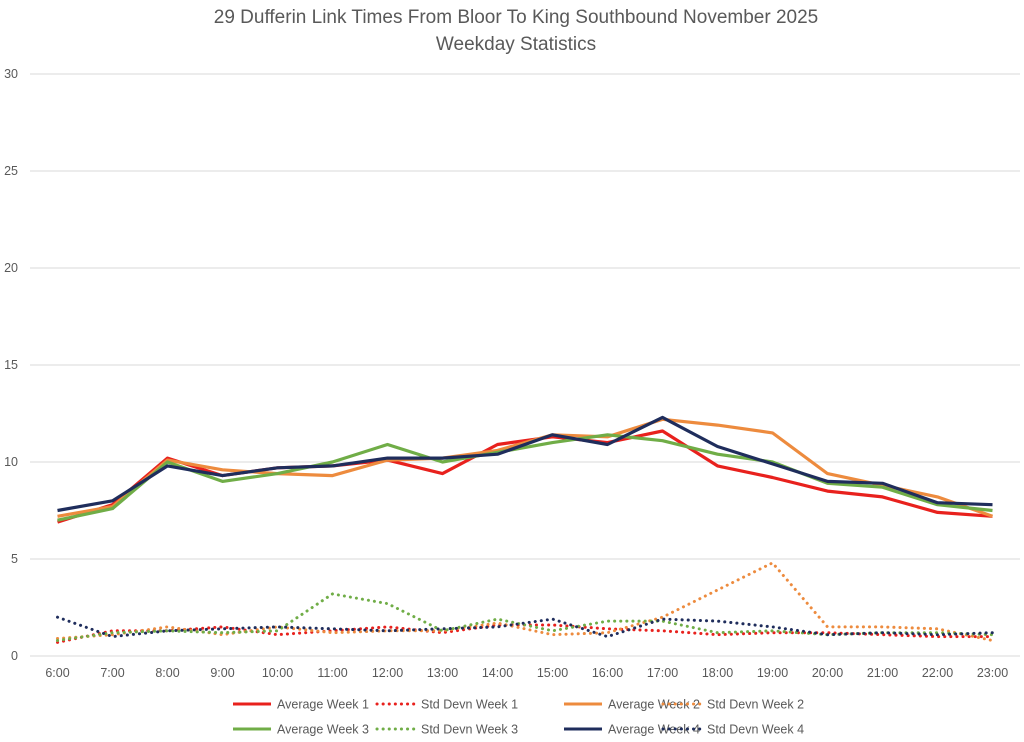 This screenshot has width=1024, height=742. What do you see at coordinates (222, 673) in the screenshot?
I see `x-tick-label: 9:00` at bounding box center [222, 673].